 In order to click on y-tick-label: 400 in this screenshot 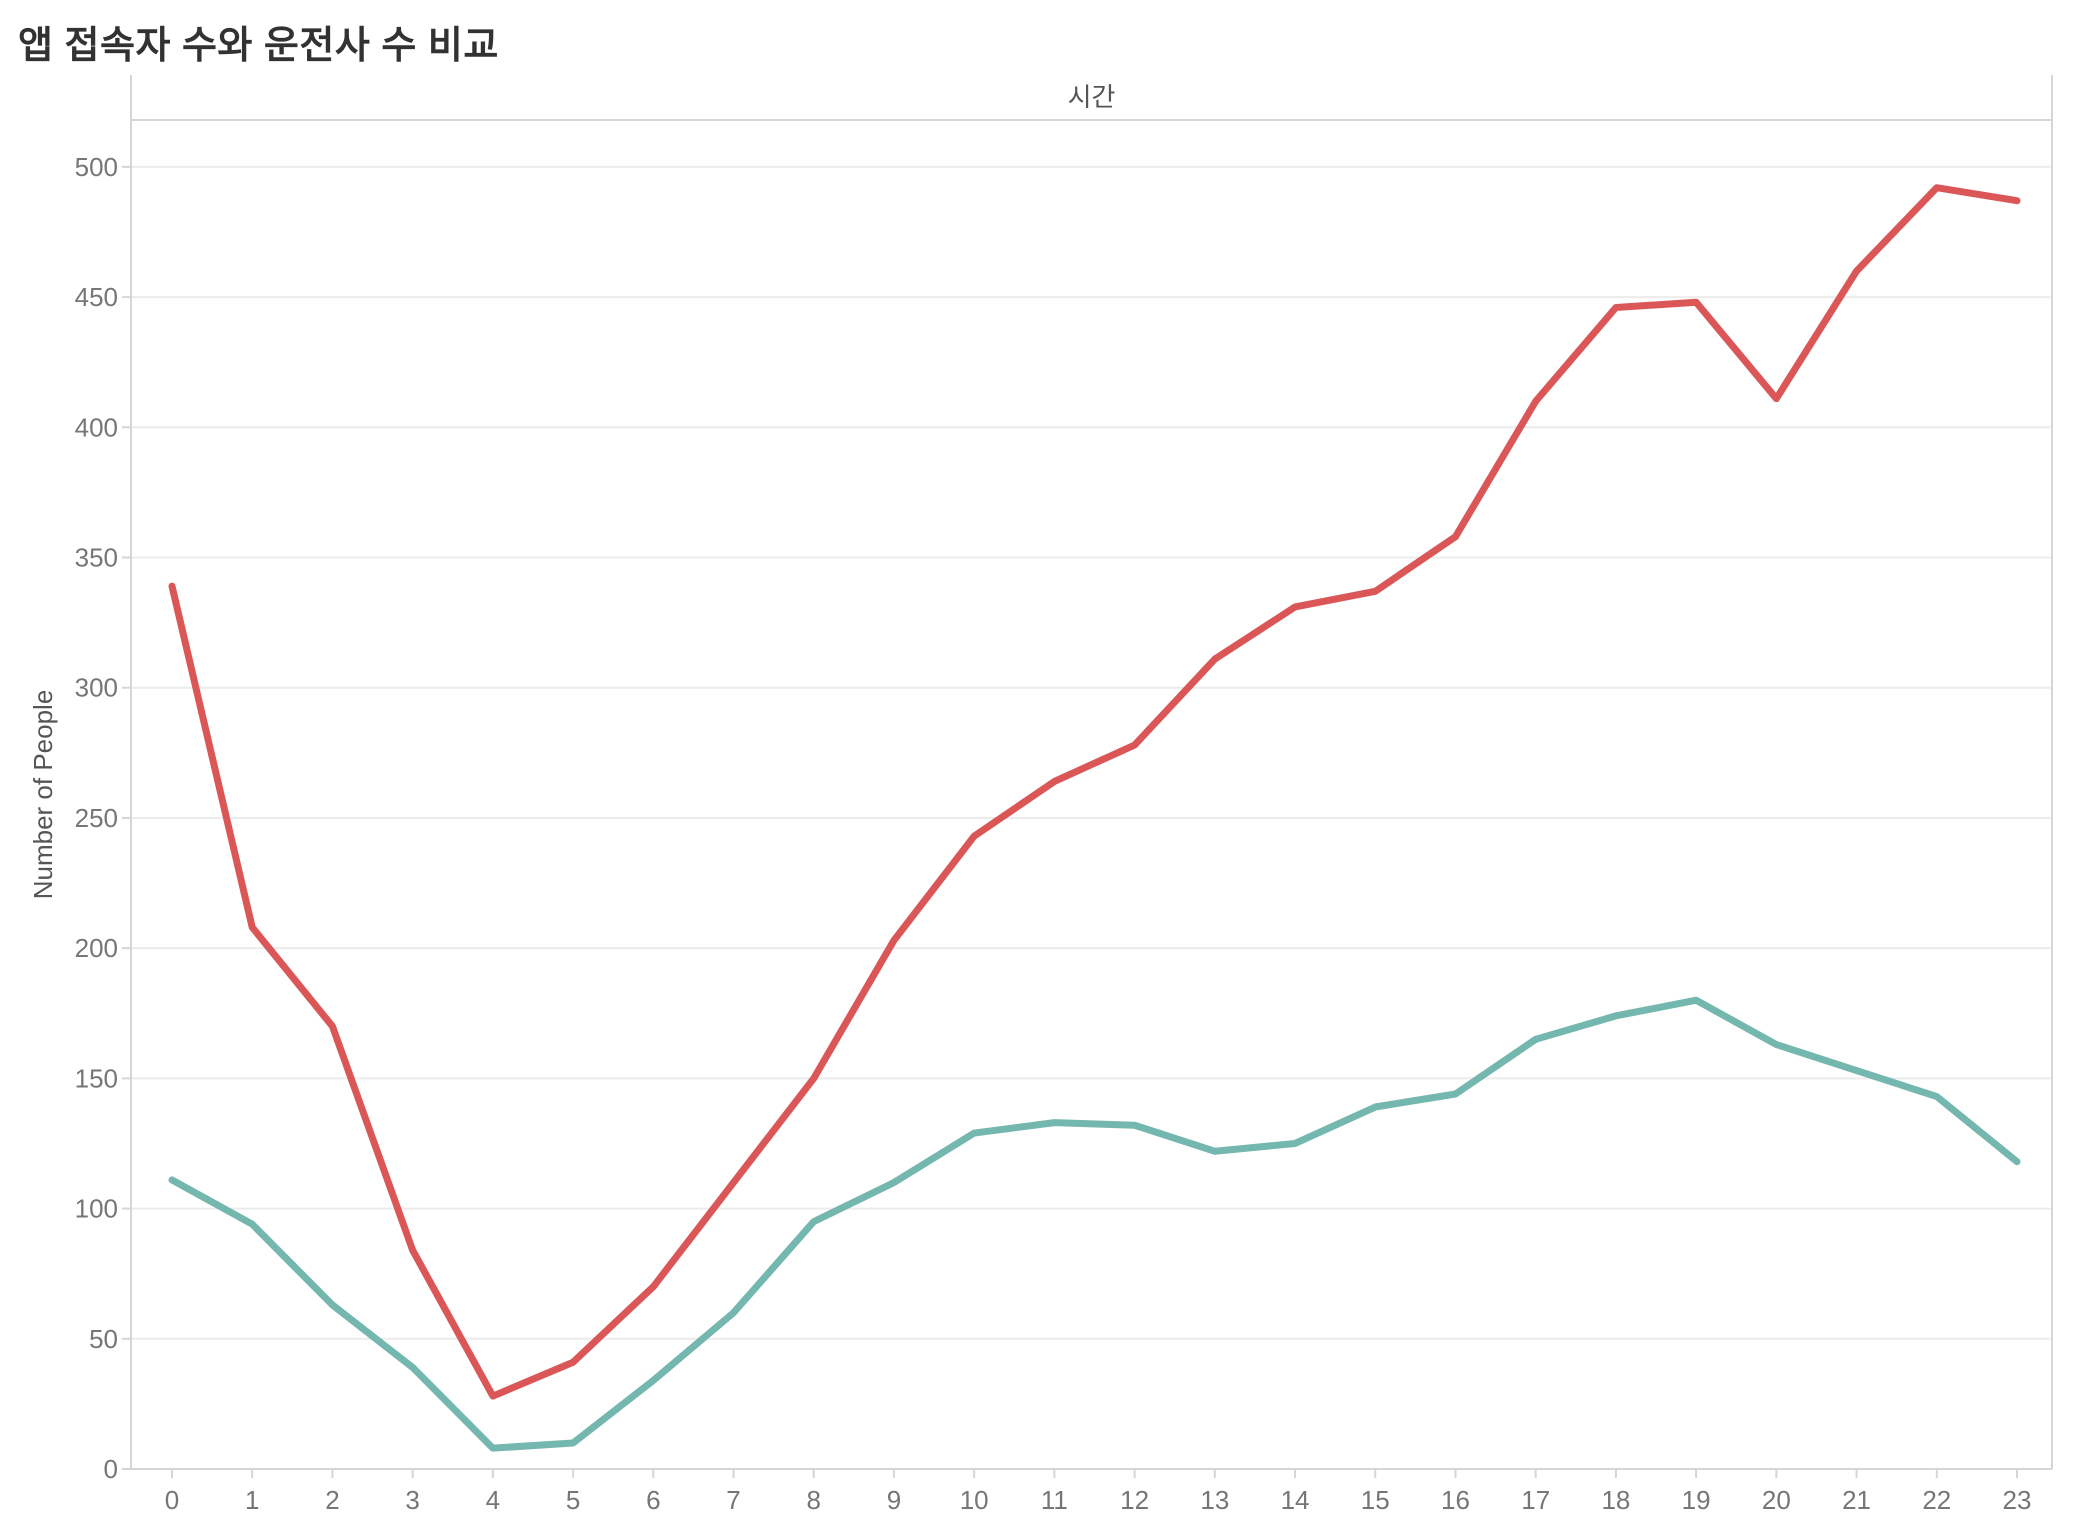, I will do `click(96, 427)`.